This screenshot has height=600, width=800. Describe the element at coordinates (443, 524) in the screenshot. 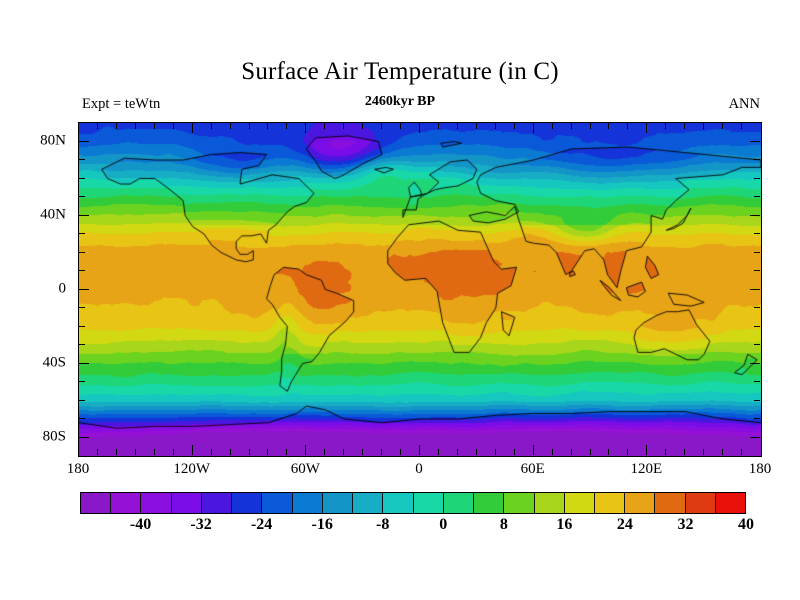

I see `colorbar-tick-label: 0` at that location.